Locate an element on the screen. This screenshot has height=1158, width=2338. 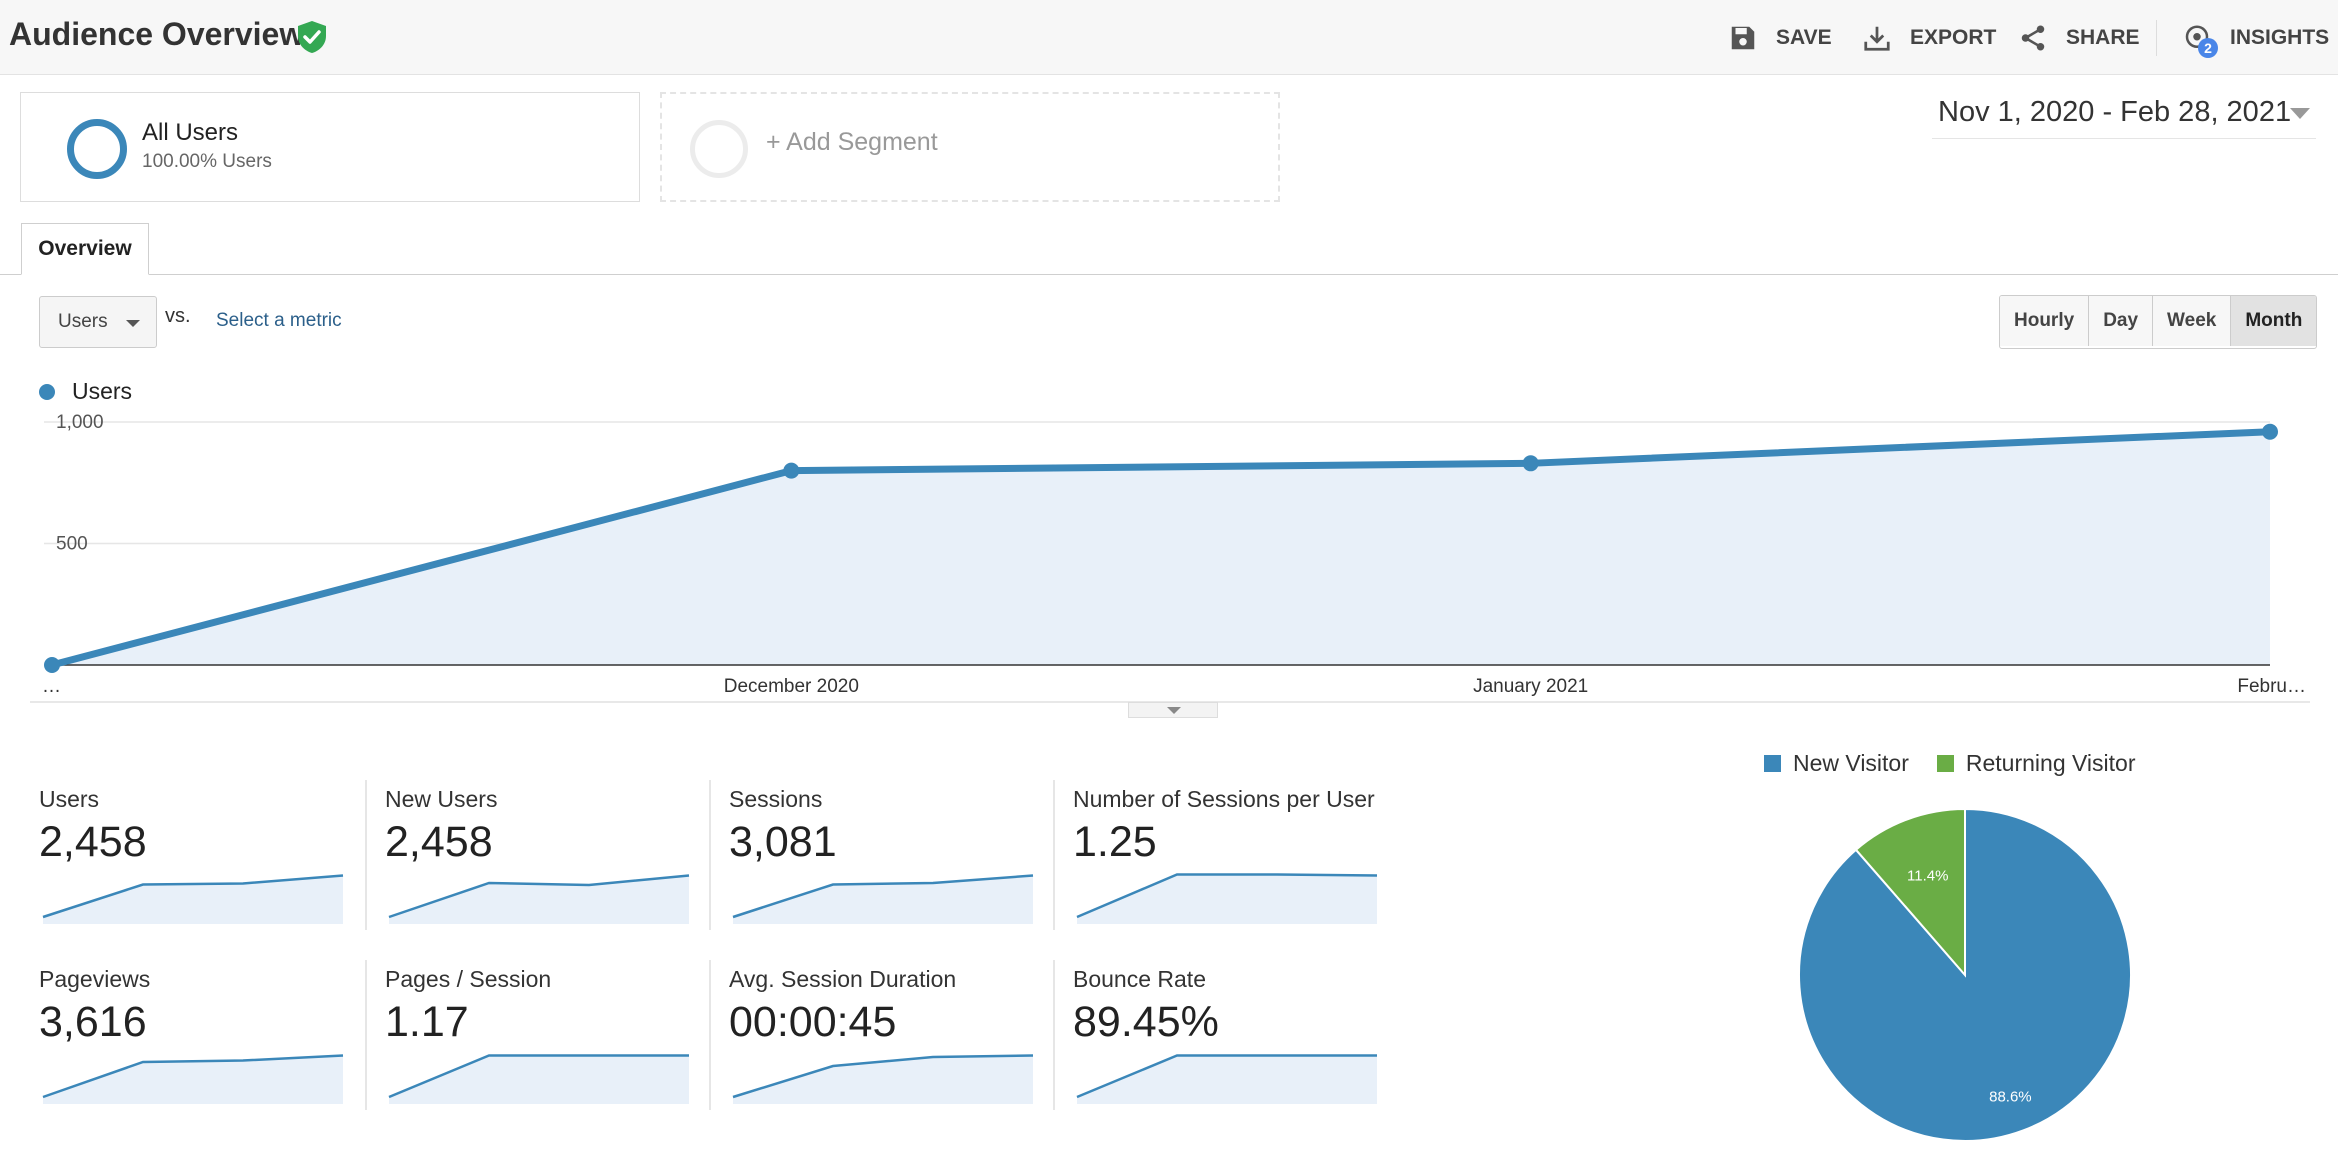
scorecard: Number of Sessions per User 1.25 is located at coordinates (1224, 855).